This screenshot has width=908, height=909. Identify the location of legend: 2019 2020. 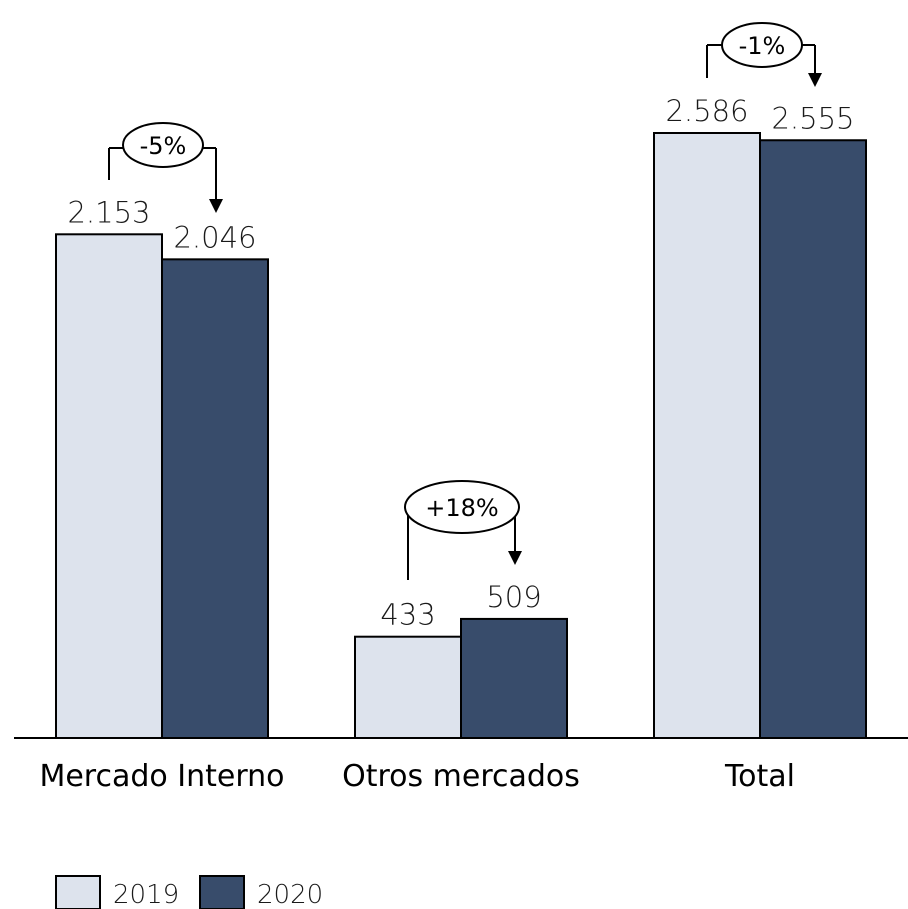
(189, 892).